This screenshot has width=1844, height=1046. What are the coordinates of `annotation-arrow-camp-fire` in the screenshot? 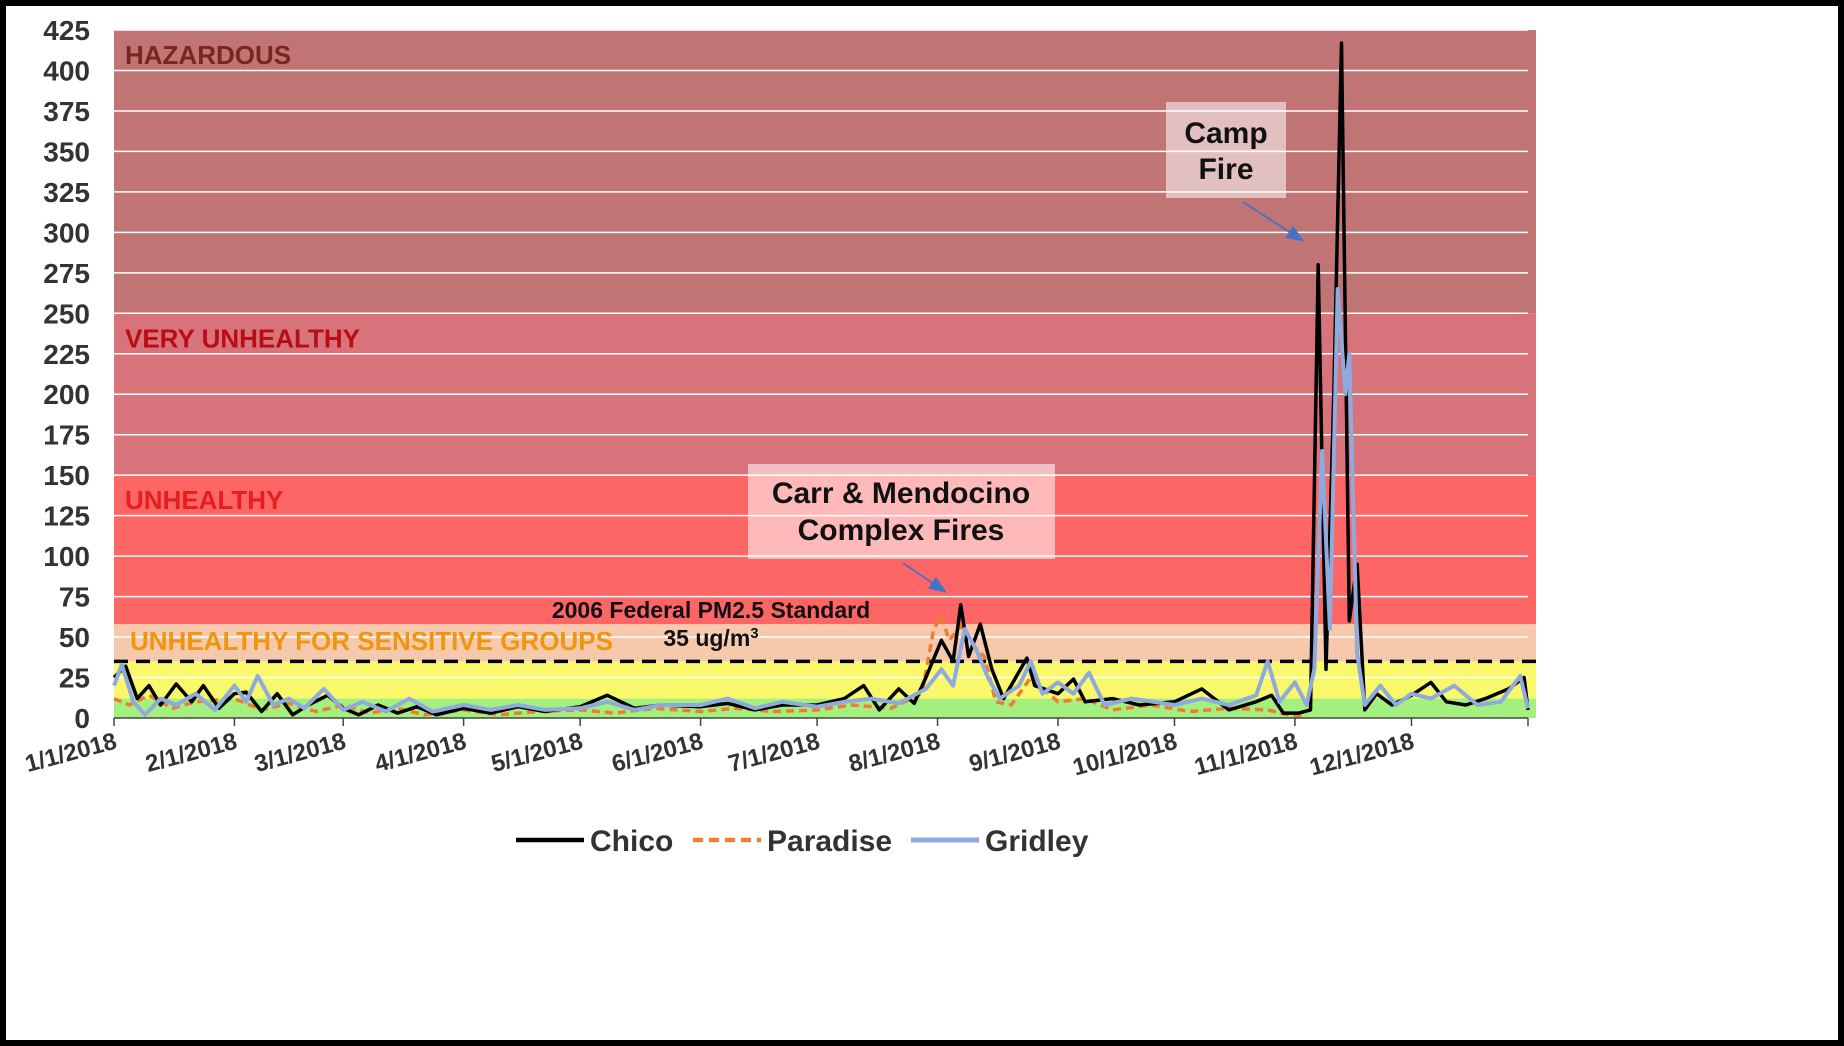 It's located at (1273, 221).